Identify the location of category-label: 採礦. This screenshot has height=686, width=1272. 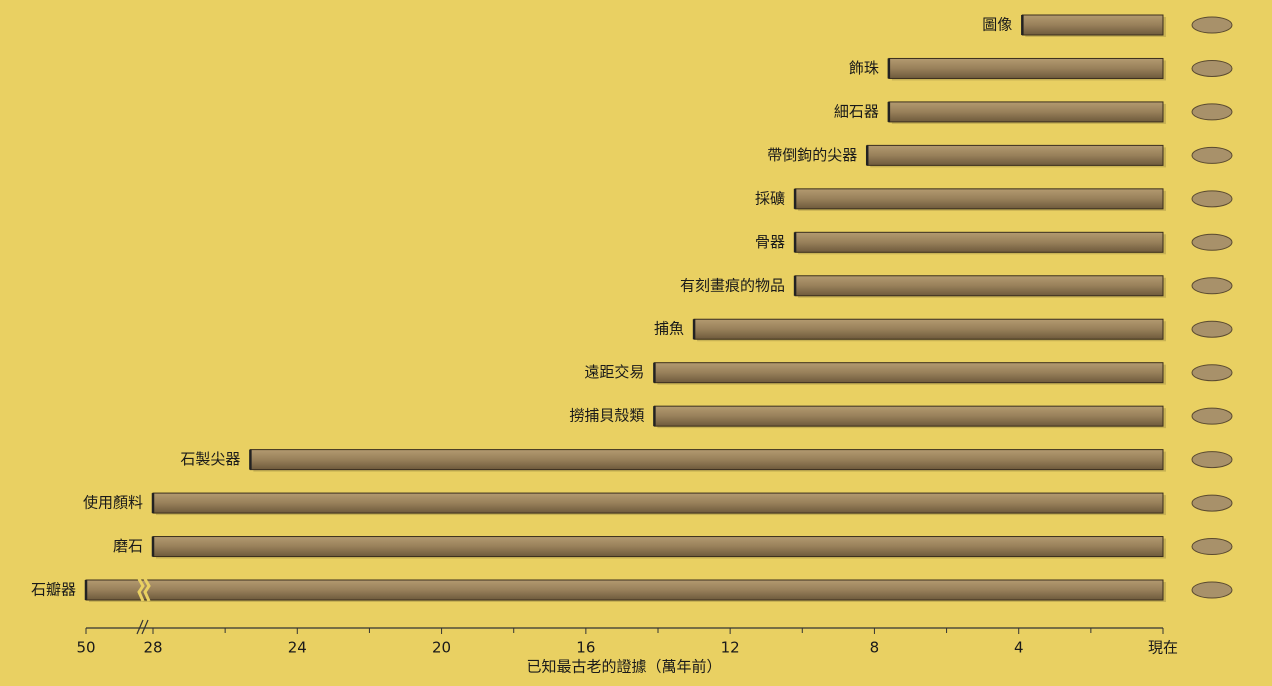
(770, 198).